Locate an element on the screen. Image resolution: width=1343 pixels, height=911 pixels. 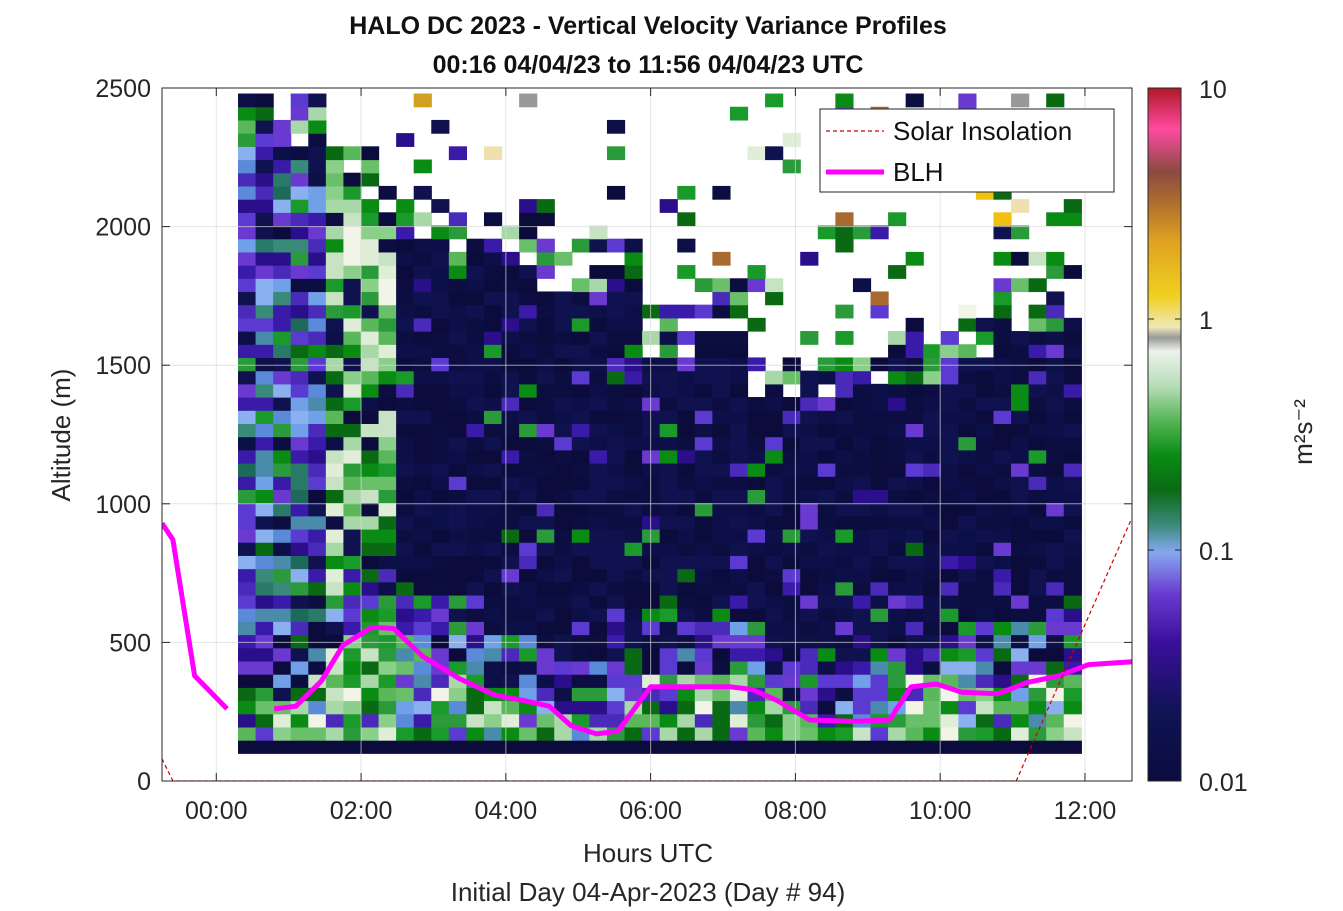
colorbar-label: m²s⁻² is located at coordinates (1303, 432).